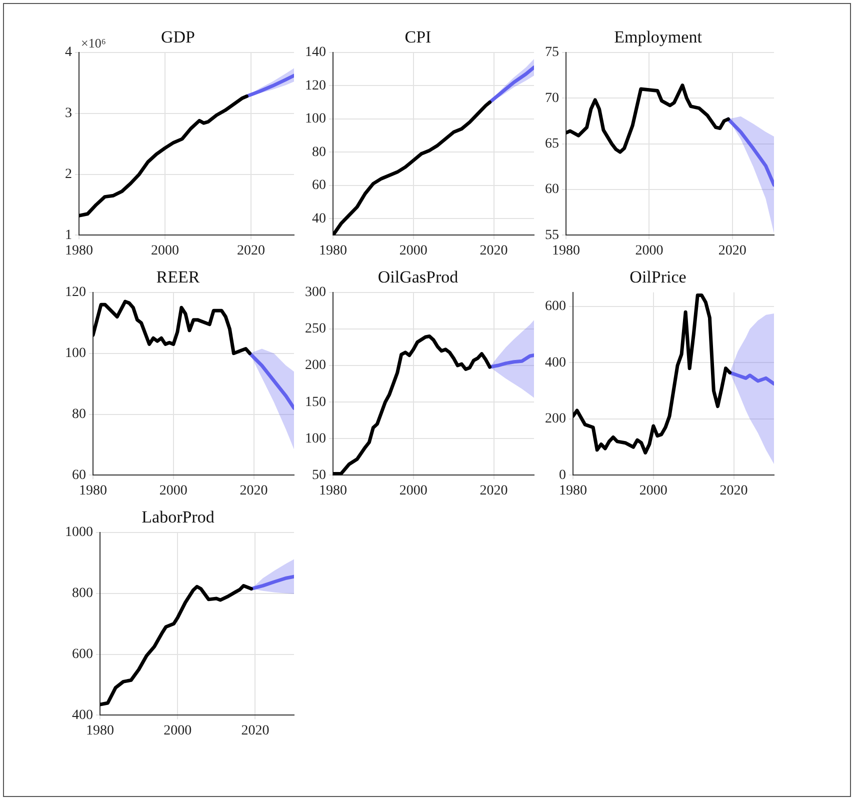 Image resolution: width=856 pixels, height=802 pixels. What do you see at coordinates (178, 277) in the screenshot?
I see `chart-title: REER` at bounding box center [178, 277].